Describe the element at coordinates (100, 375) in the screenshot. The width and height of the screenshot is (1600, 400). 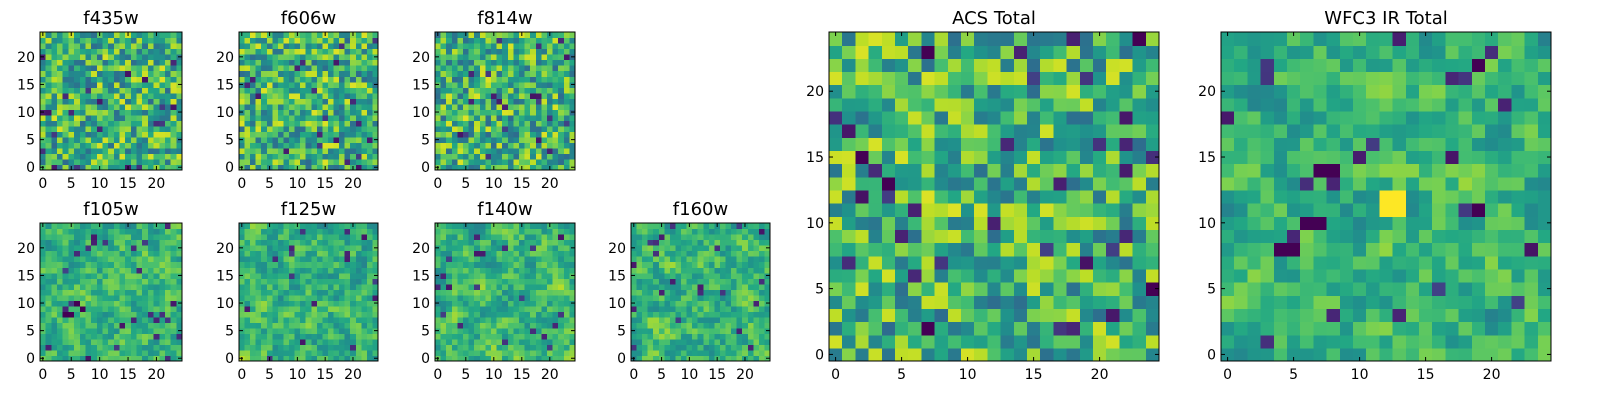
I see `x-tick-label: 10` at that location.